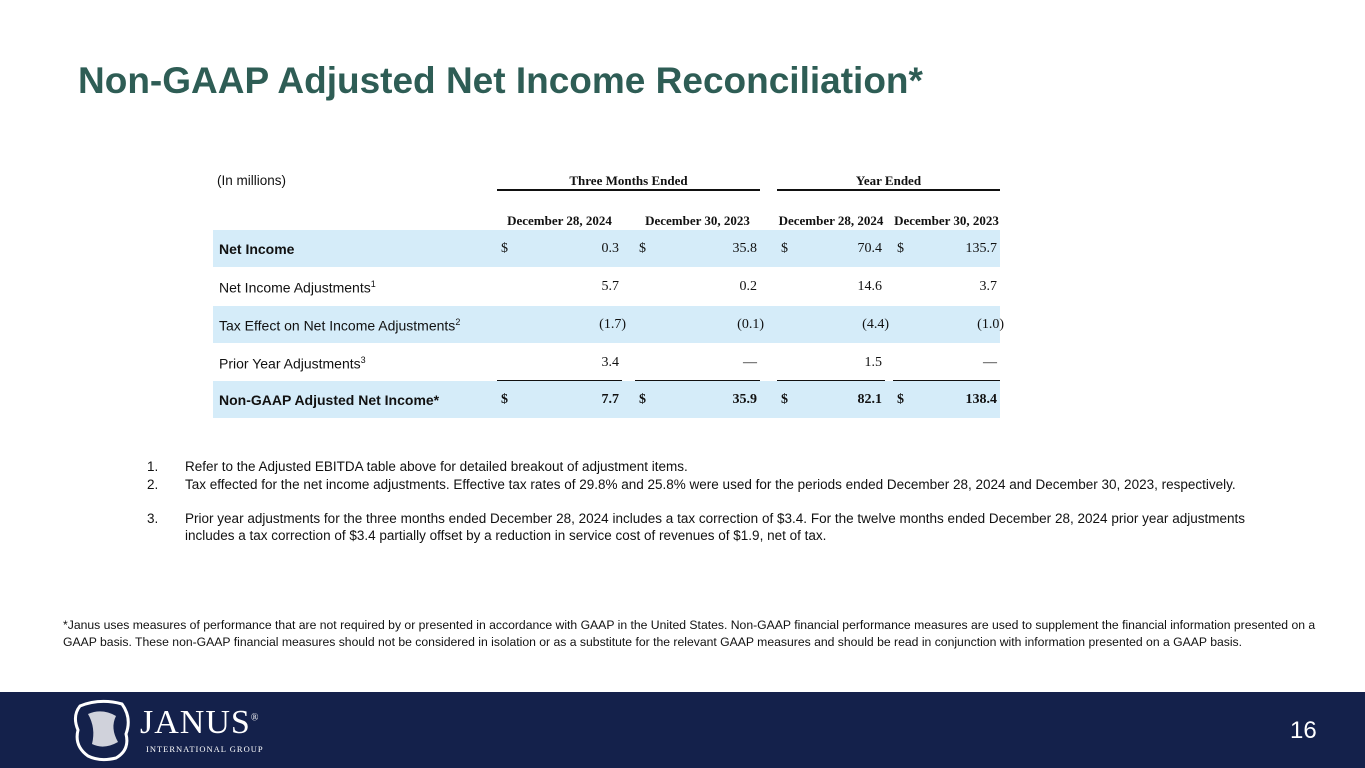  I want to click on cell-value: 35.8, so click(745, 248).